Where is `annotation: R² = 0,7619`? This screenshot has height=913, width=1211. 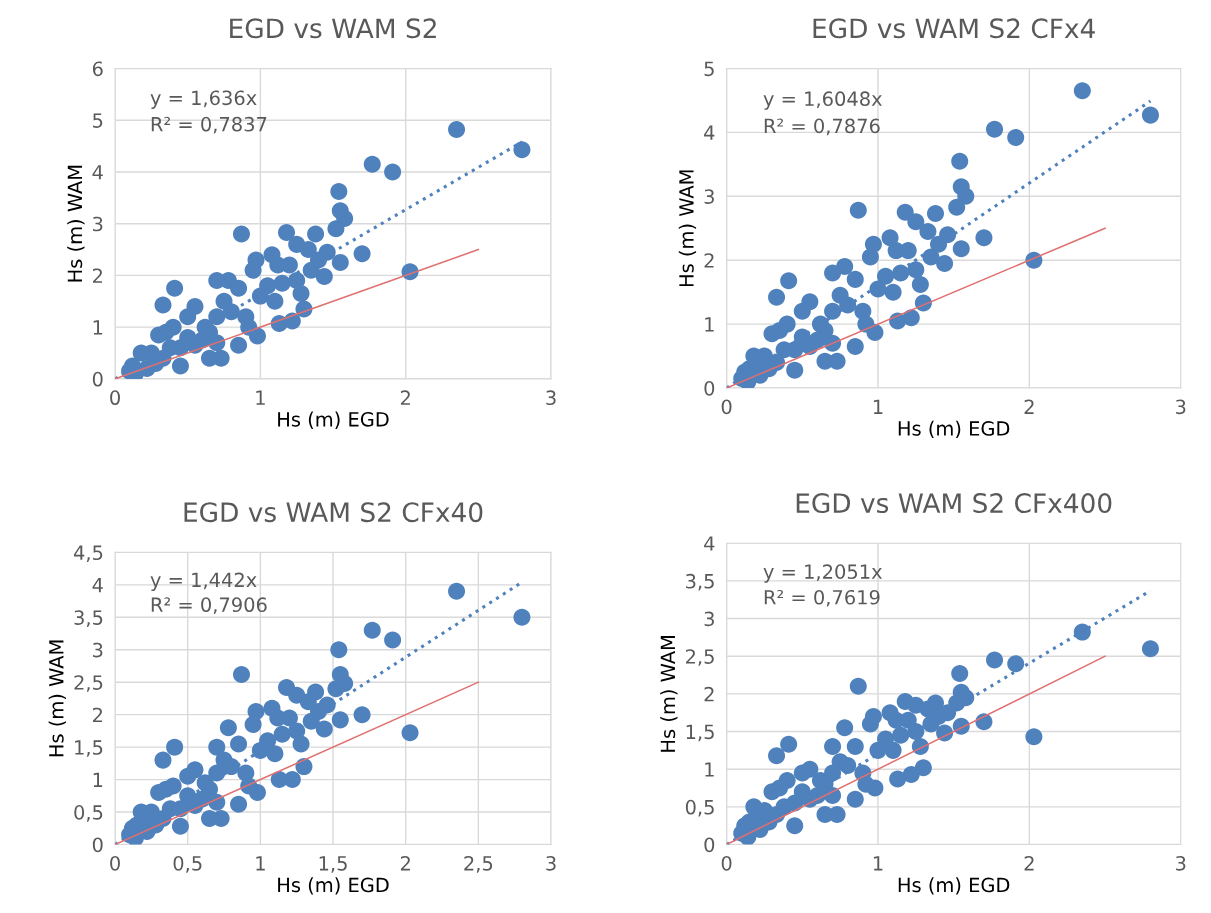 annotation: R² = 0,7619 is located at coordinates (822, 598).